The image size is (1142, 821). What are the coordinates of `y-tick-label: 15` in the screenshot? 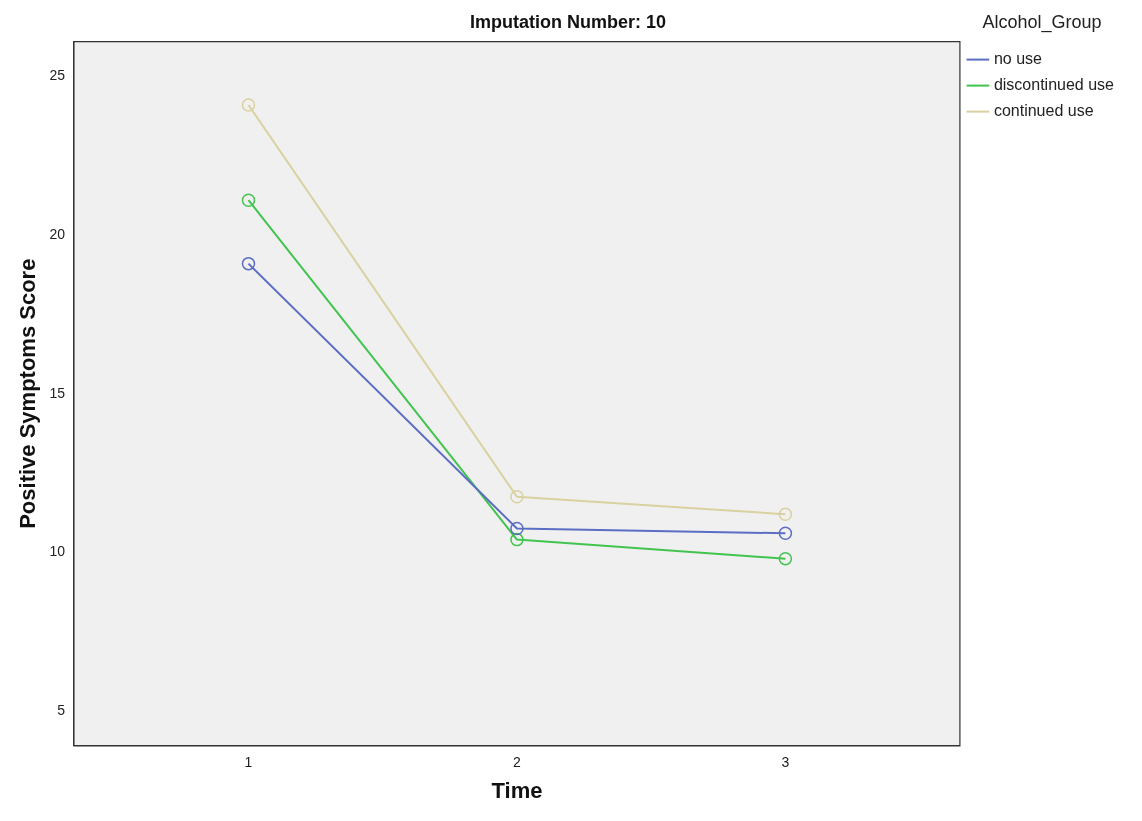 It's located at (57, 392).